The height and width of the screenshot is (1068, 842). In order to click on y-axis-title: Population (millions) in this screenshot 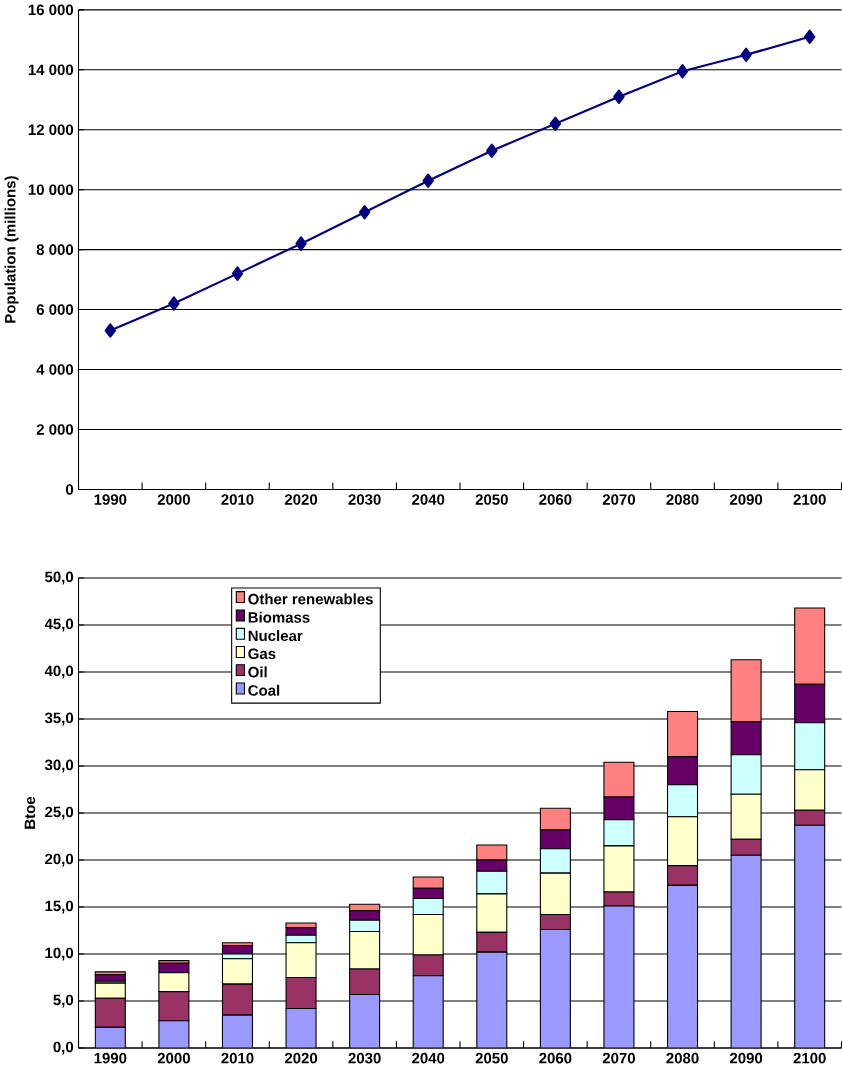, I will do `click(11, 249)`.